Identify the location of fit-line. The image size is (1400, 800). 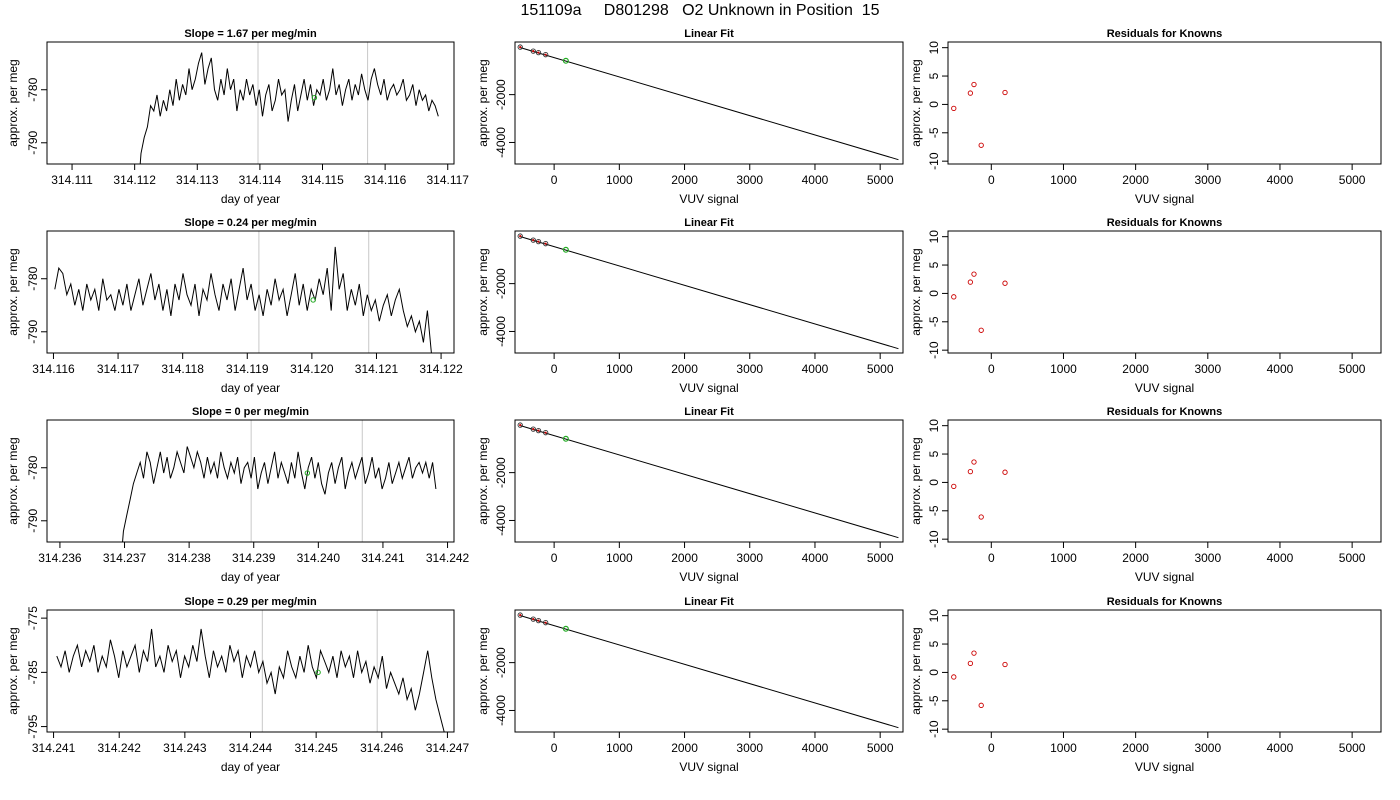
(709, 481).